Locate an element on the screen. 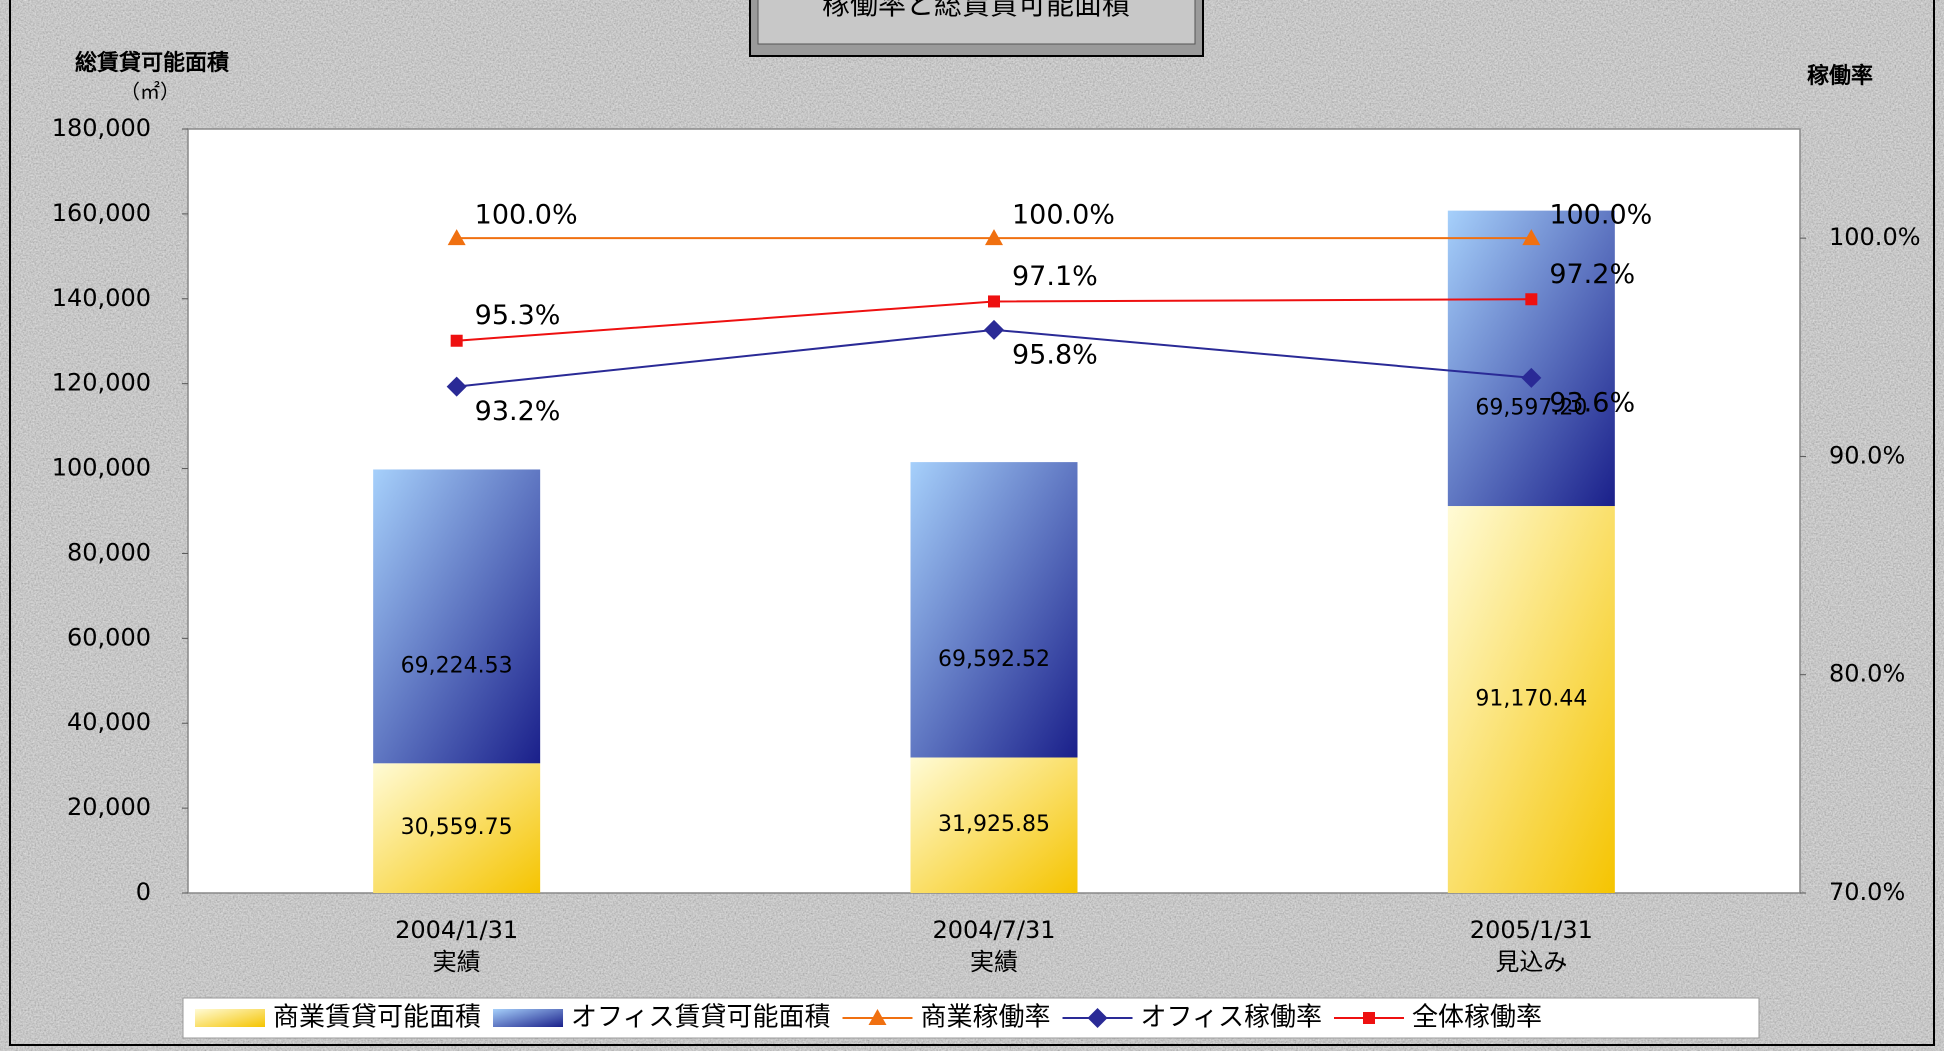  legend-label: オフィス稼働率 is located at coordinates (1231, 1018).